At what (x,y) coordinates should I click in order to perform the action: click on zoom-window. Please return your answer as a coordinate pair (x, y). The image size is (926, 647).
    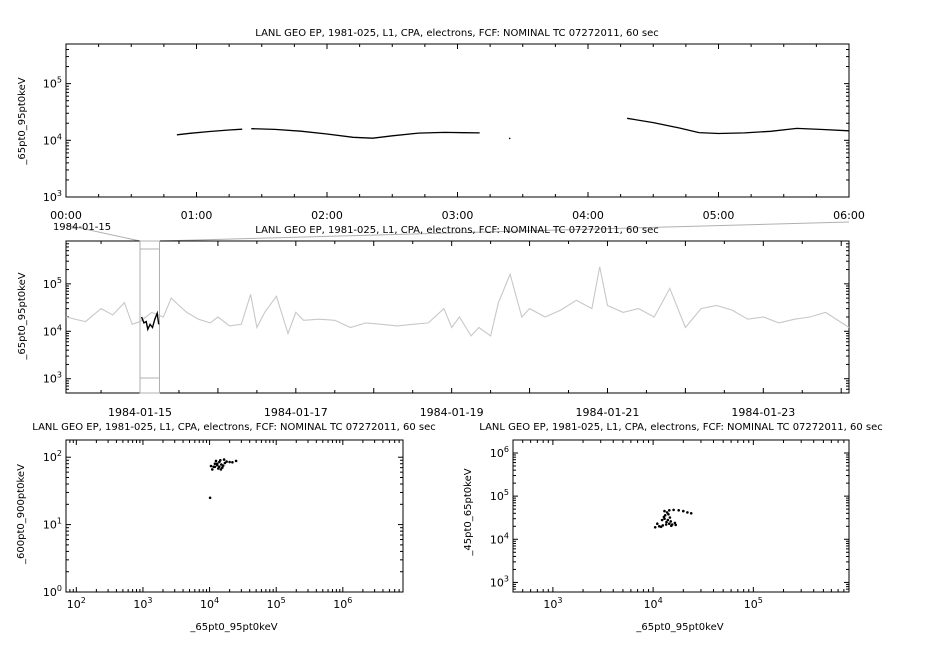
    Looking at the image, I should click on (149, 317).